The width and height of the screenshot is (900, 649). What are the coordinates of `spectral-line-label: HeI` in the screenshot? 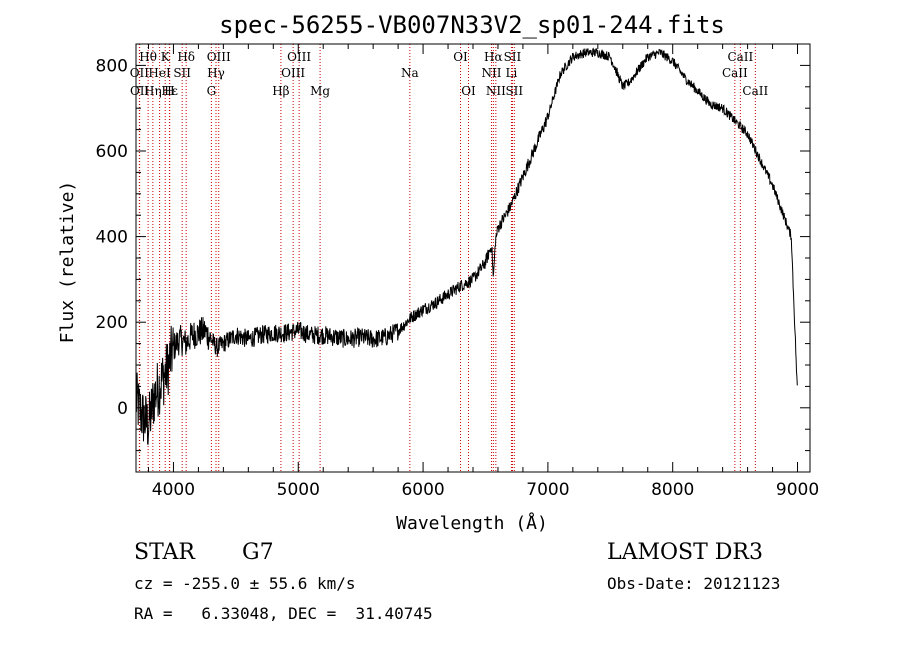 It's located at (159, 73).